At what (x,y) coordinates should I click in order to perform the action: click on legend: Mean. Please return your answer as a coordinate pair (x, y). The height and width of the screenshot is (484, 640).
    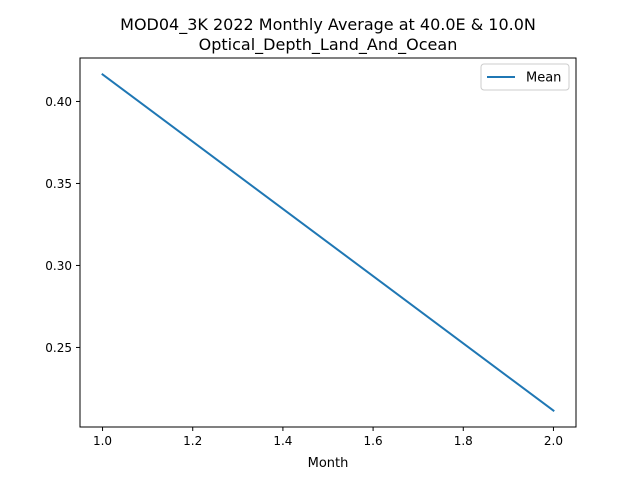
    Looking at the image, I should click on (525, 77).